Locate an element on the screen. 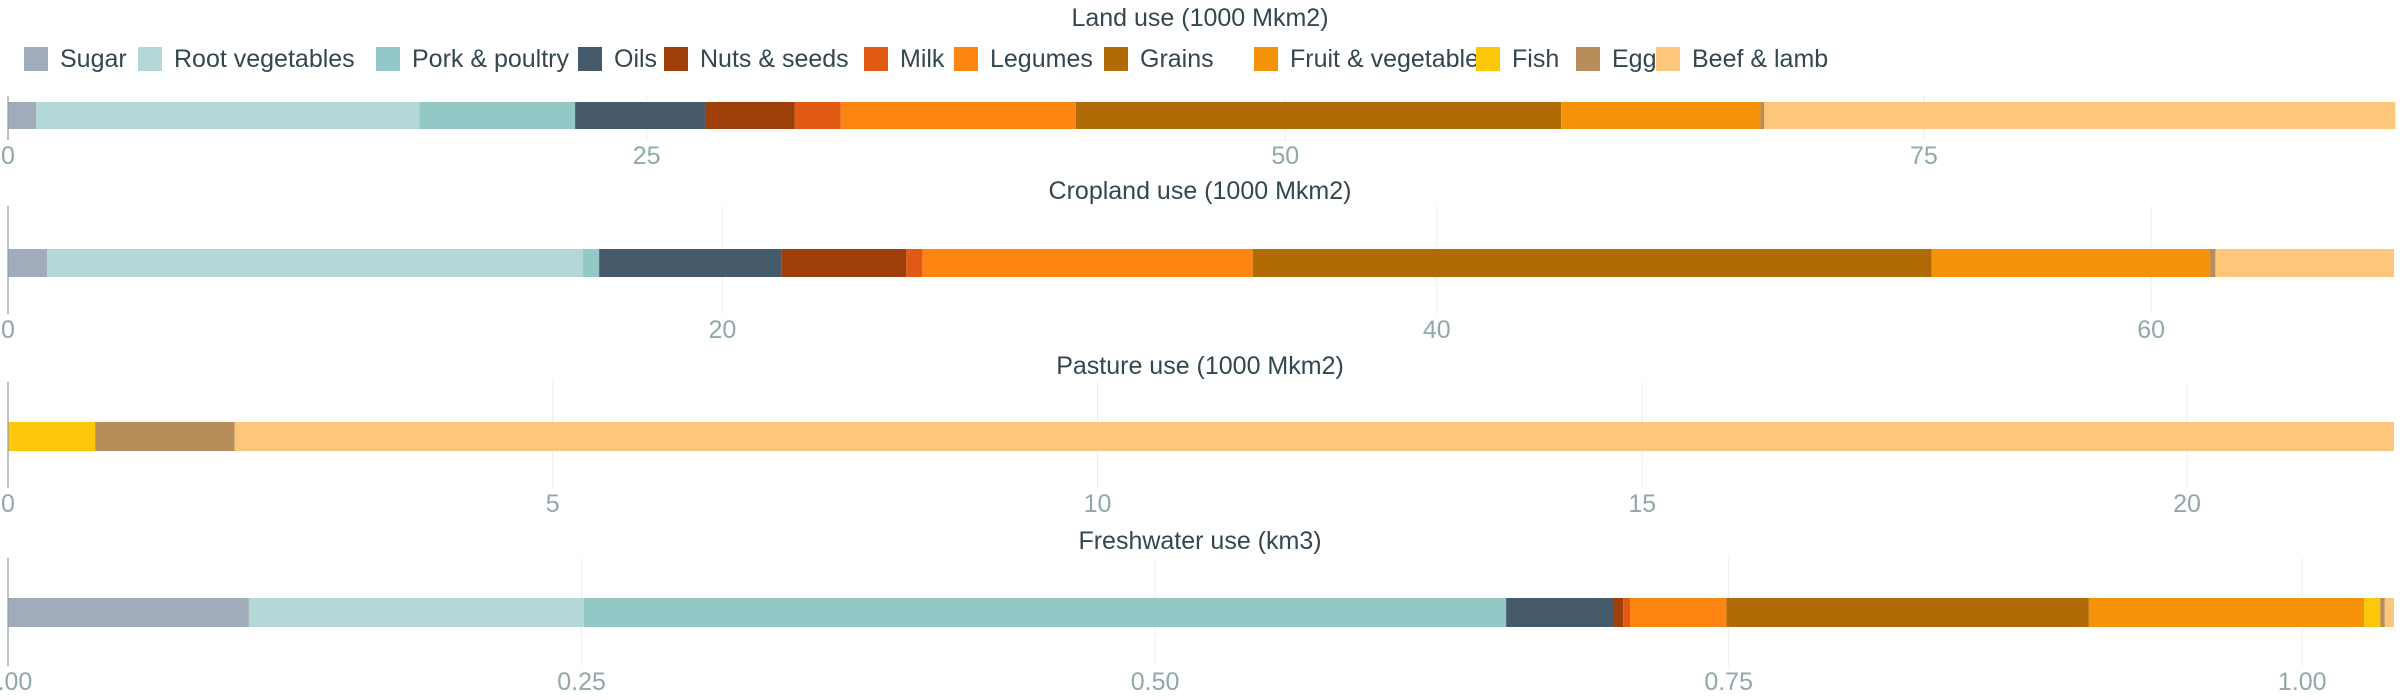 The image size is (2400, 700). legend-item: Legumes is located at coordinates (1023, 59).